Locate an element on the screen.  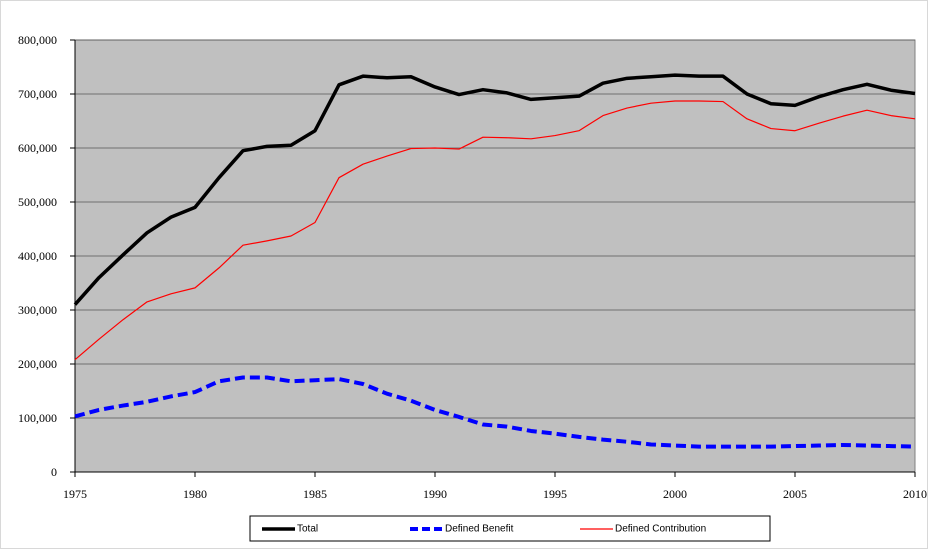
legend-label: Defined Benefit is located at coordinates (479, 529).